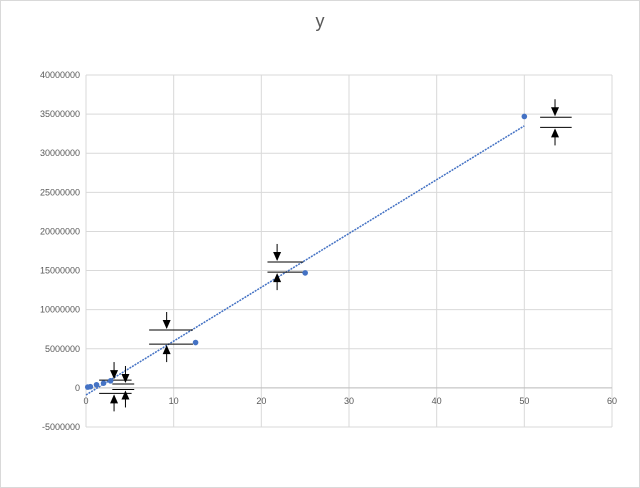 The height and width of the screenshot is (488, 640). What do you see at coordinates (612, 401) in the screenshot?
I see `x-tick-label: 60` at bounding box center [612, 401].